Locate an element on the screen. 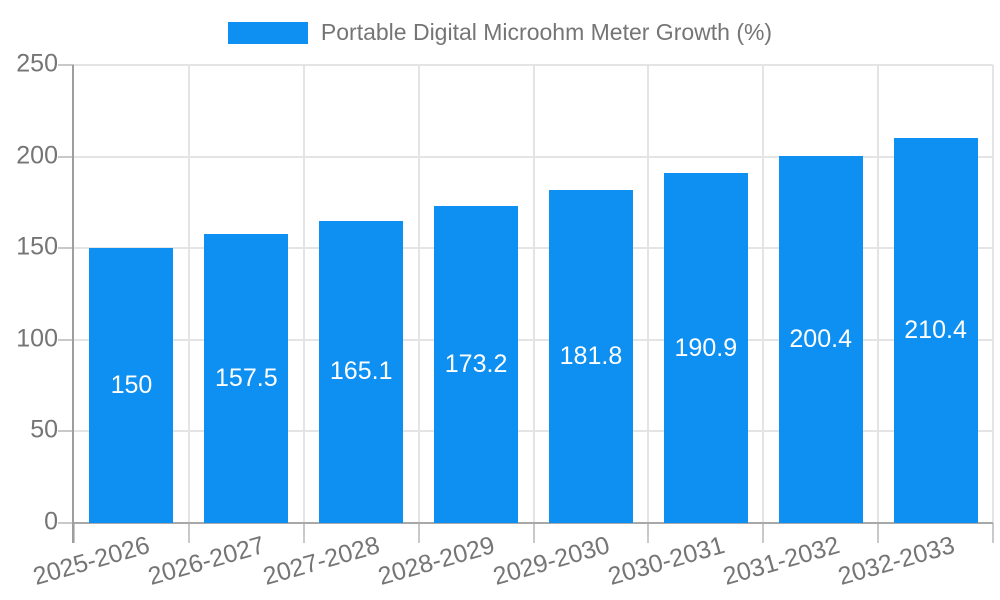 Image resolution: width=1000 pixels, height=600 pixels. bar: 210.4 is located at coordinates (935, 330).